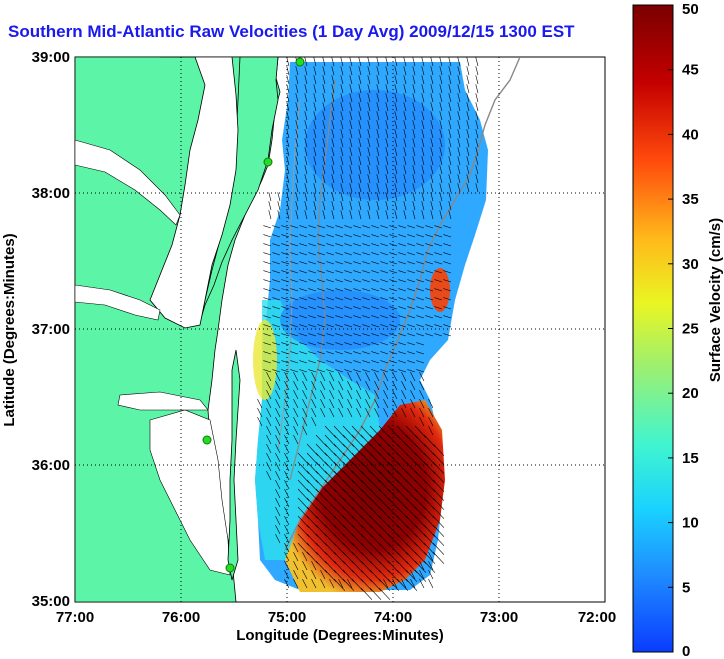 The width and height of the screenshot is (724, 659). I want to click on colorbar-tick-label: 45, so click(690, 70).